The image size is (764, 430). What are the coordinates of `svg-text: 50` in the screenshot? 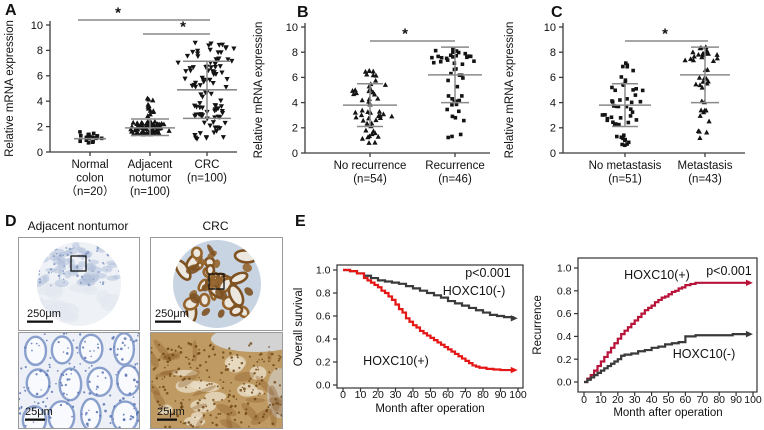 It's located at (431, 395).